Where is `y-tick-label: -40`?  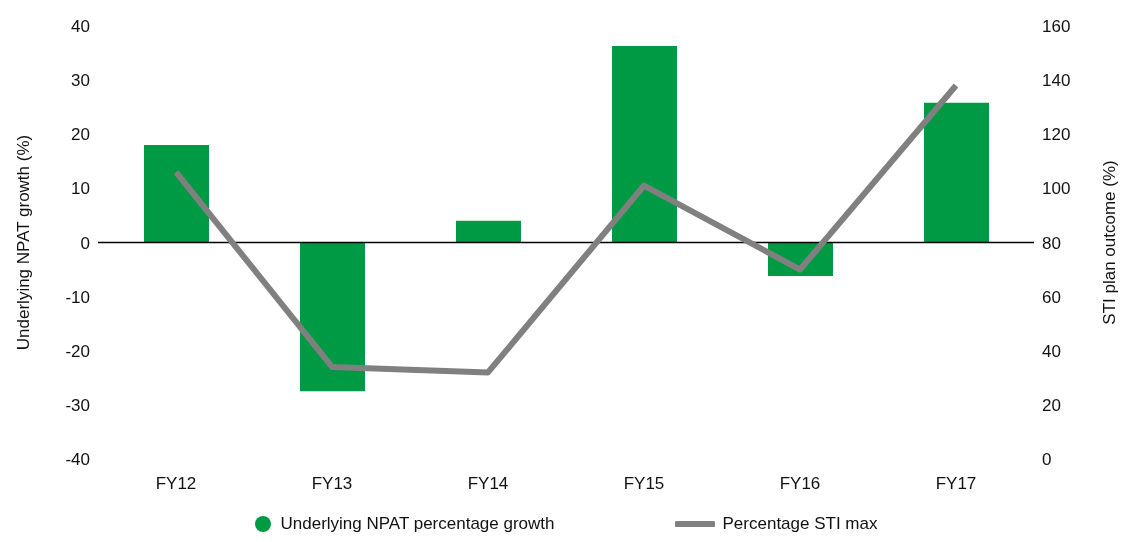
y-tick-label: -40 is located at coordinates (77, 460).